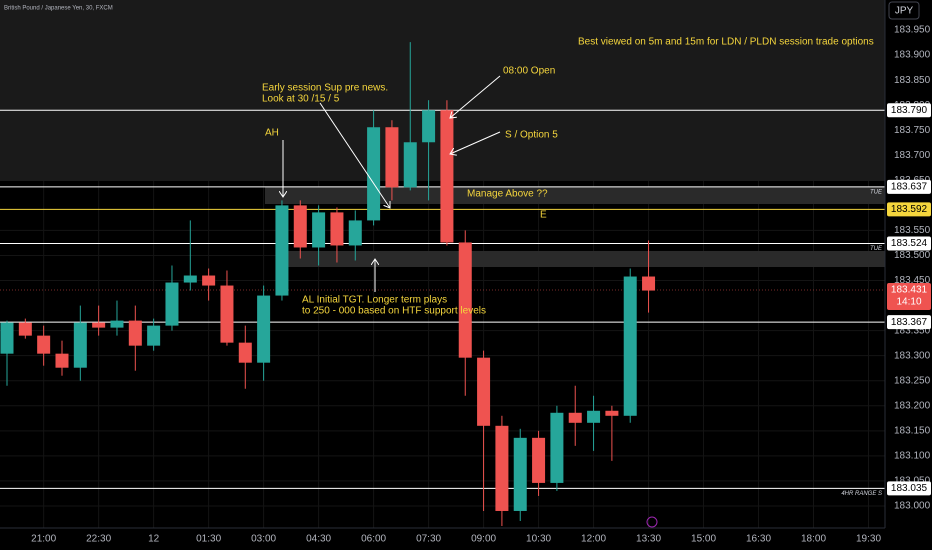  What do you see at coordinates (912, 430) in the screenshot?
I see `y-tick-label: 183.150` at bounding box center [912, 430].